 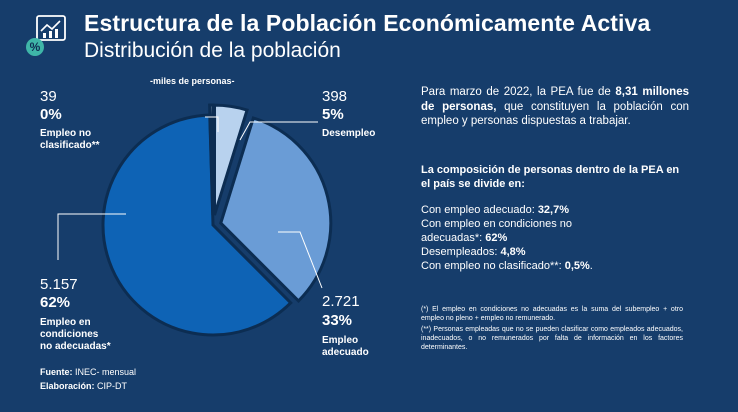 I want to click on list-item: Con empleo adecuado: 32,7%, so click(x=495, y=210).